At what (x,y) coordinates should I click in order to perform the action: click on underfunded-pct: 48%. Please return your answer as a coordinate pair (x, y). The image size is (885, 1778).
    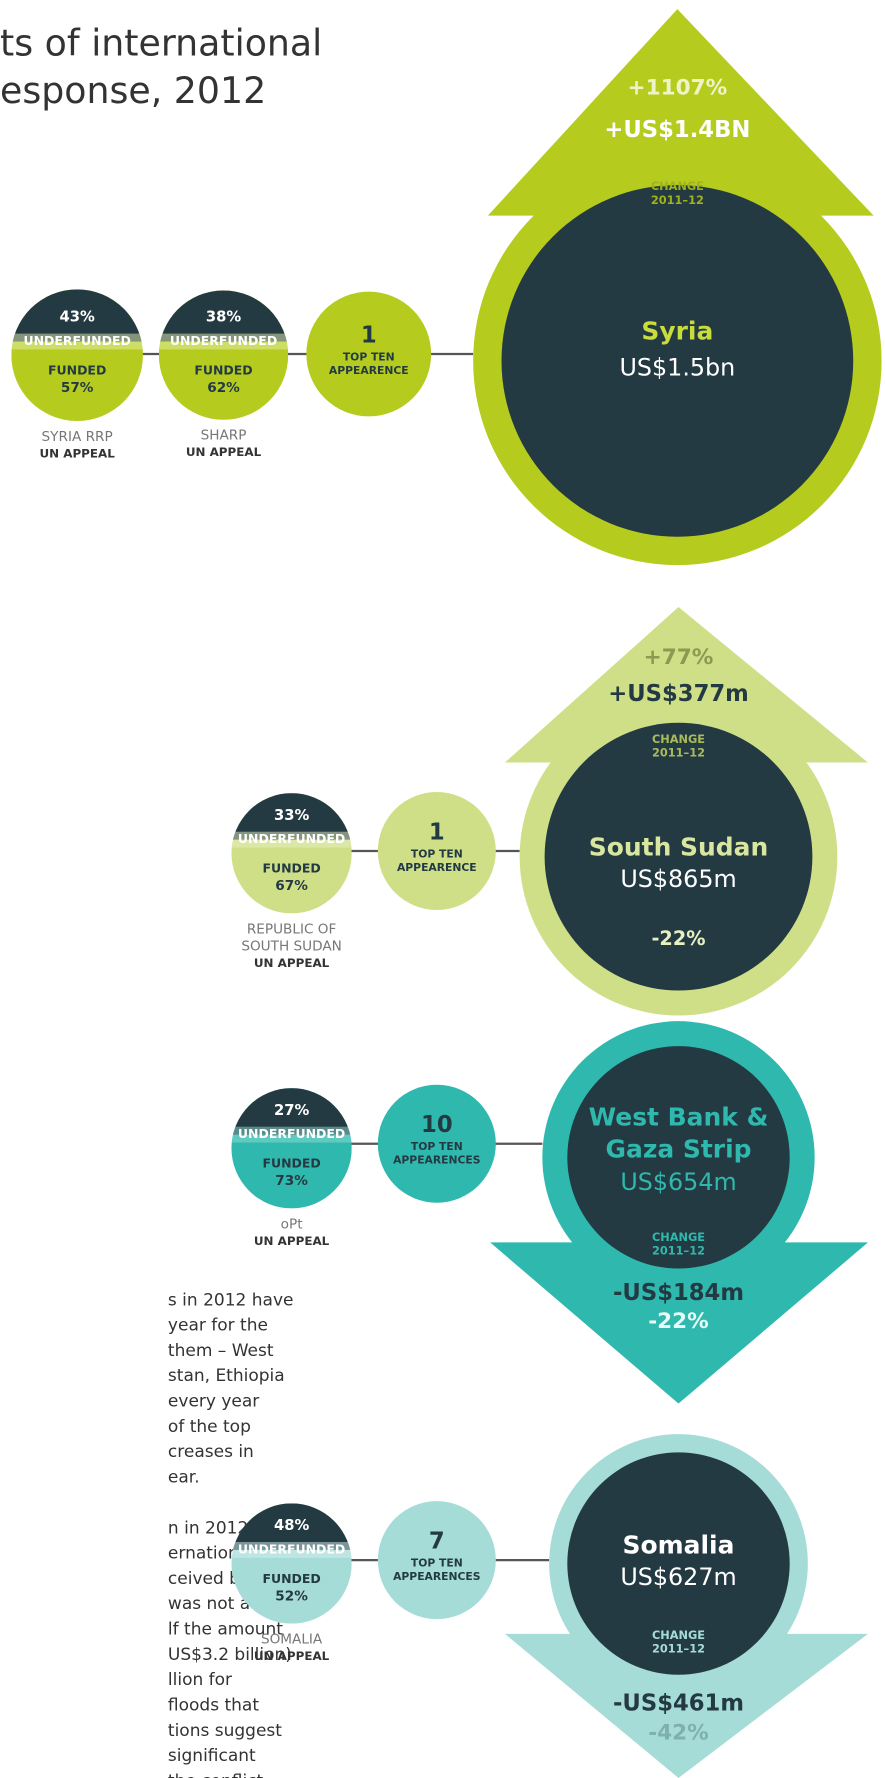
    Looking at the image, I should click on (292, 1525).